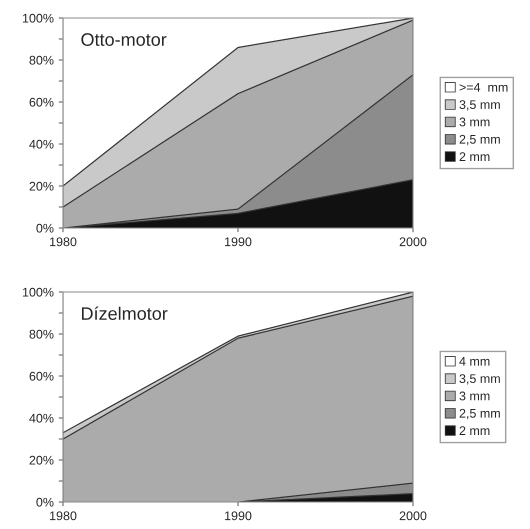  What do you see at coordinates (474, 361) in the screenshot?
I see `legend-label: 4 mm` at bounding box center [474, 361].